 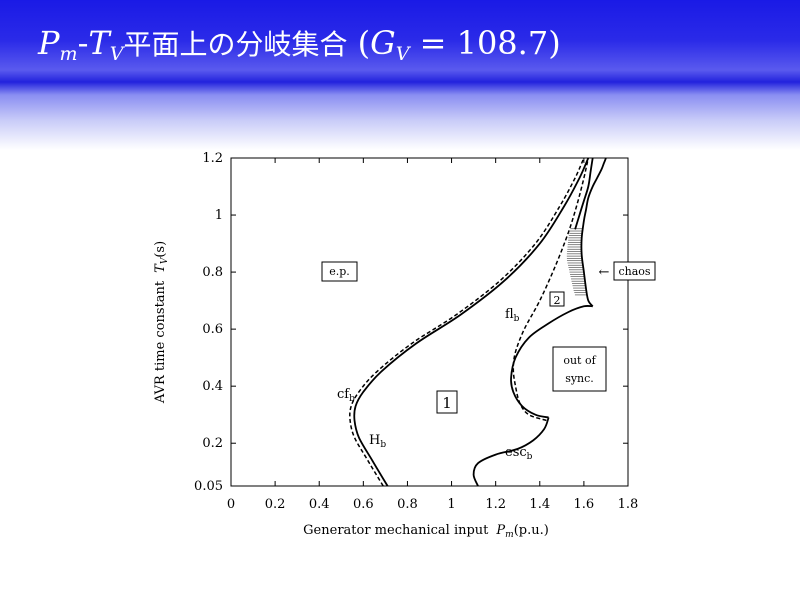 I want to click on fl-label-sub: b, so click(x=517, y=319).